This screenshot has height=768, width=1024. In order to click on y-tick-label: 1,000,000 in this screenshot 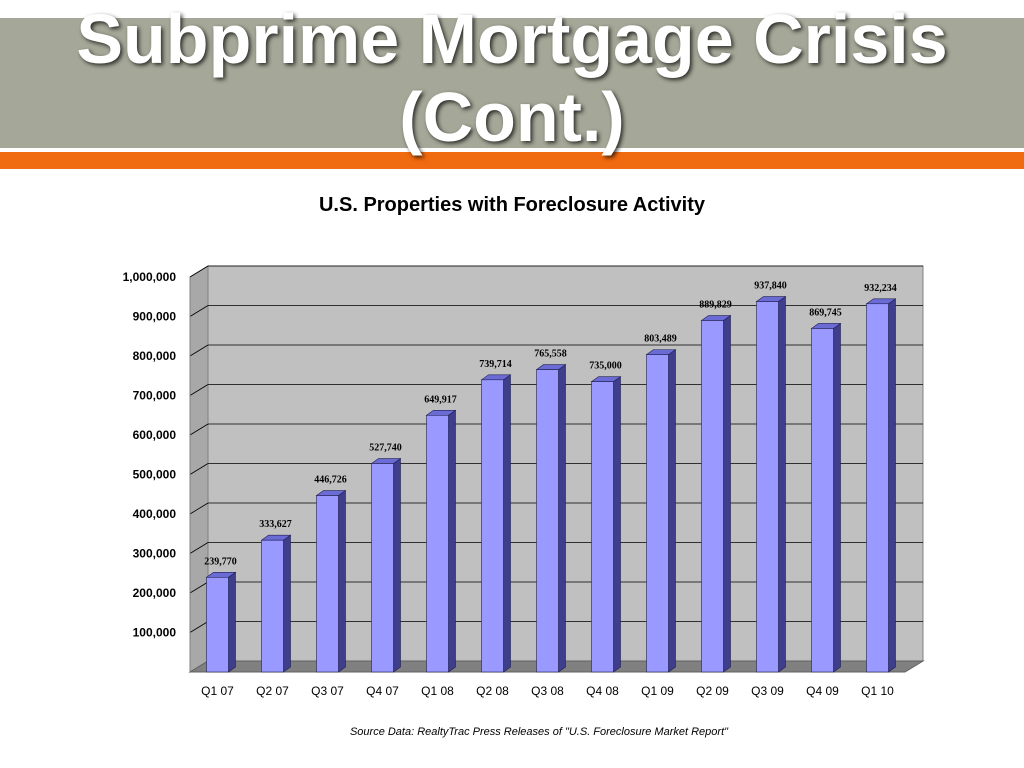, I will do `click(150, 277)`.